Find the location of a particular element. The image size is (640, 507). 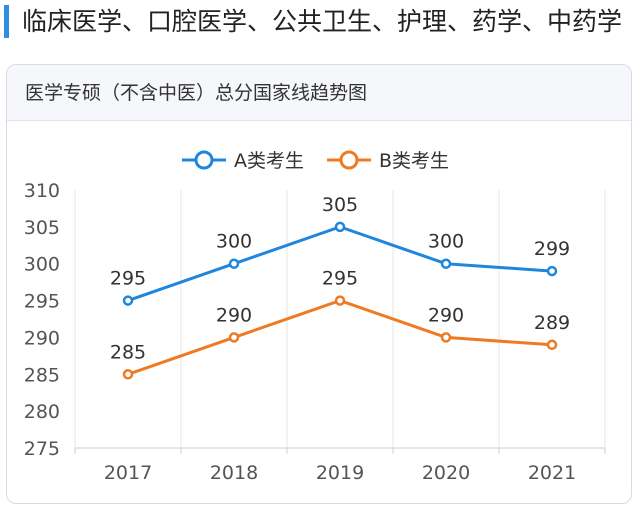

x-tick-label: 2017 is located at coordinates (128, 473).